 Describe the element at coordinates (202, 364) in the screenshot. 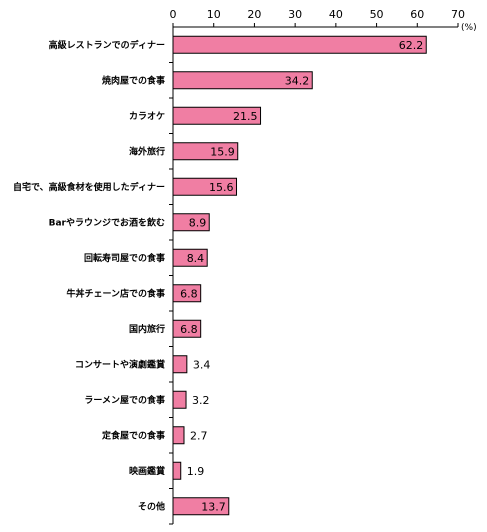

I see `bar-value-label: 3.4` at that location.